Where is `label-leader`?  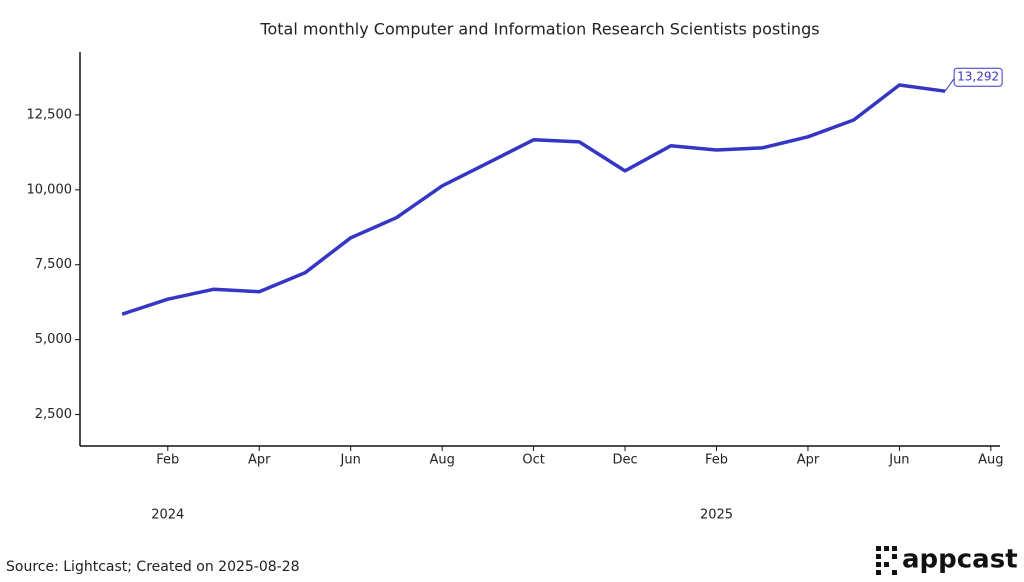
label-leader is located at coordinates (950, 84).